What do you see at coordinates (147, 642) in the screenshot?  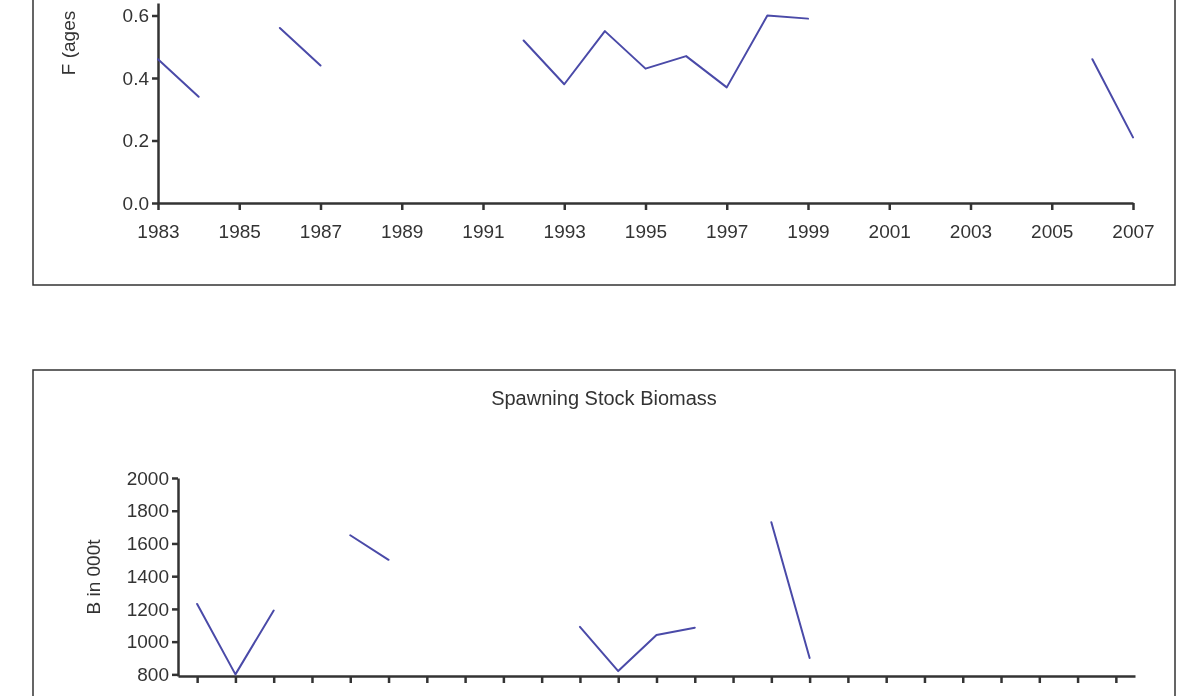 I see `y-tick-label: 1000` at bounding box center [147, 642].